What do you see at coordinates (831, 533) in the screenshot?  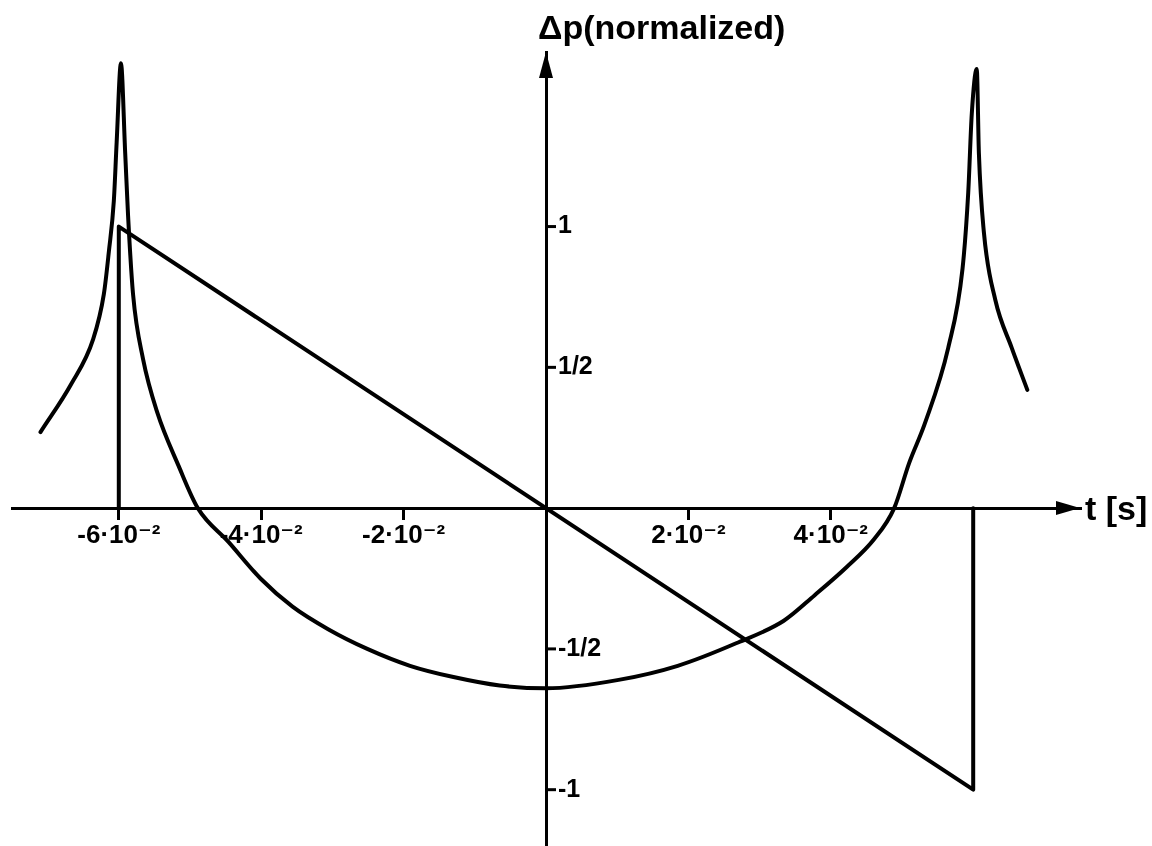 I see `x-tick-label: 4·10⁻²` at bounding box center [831, 533].